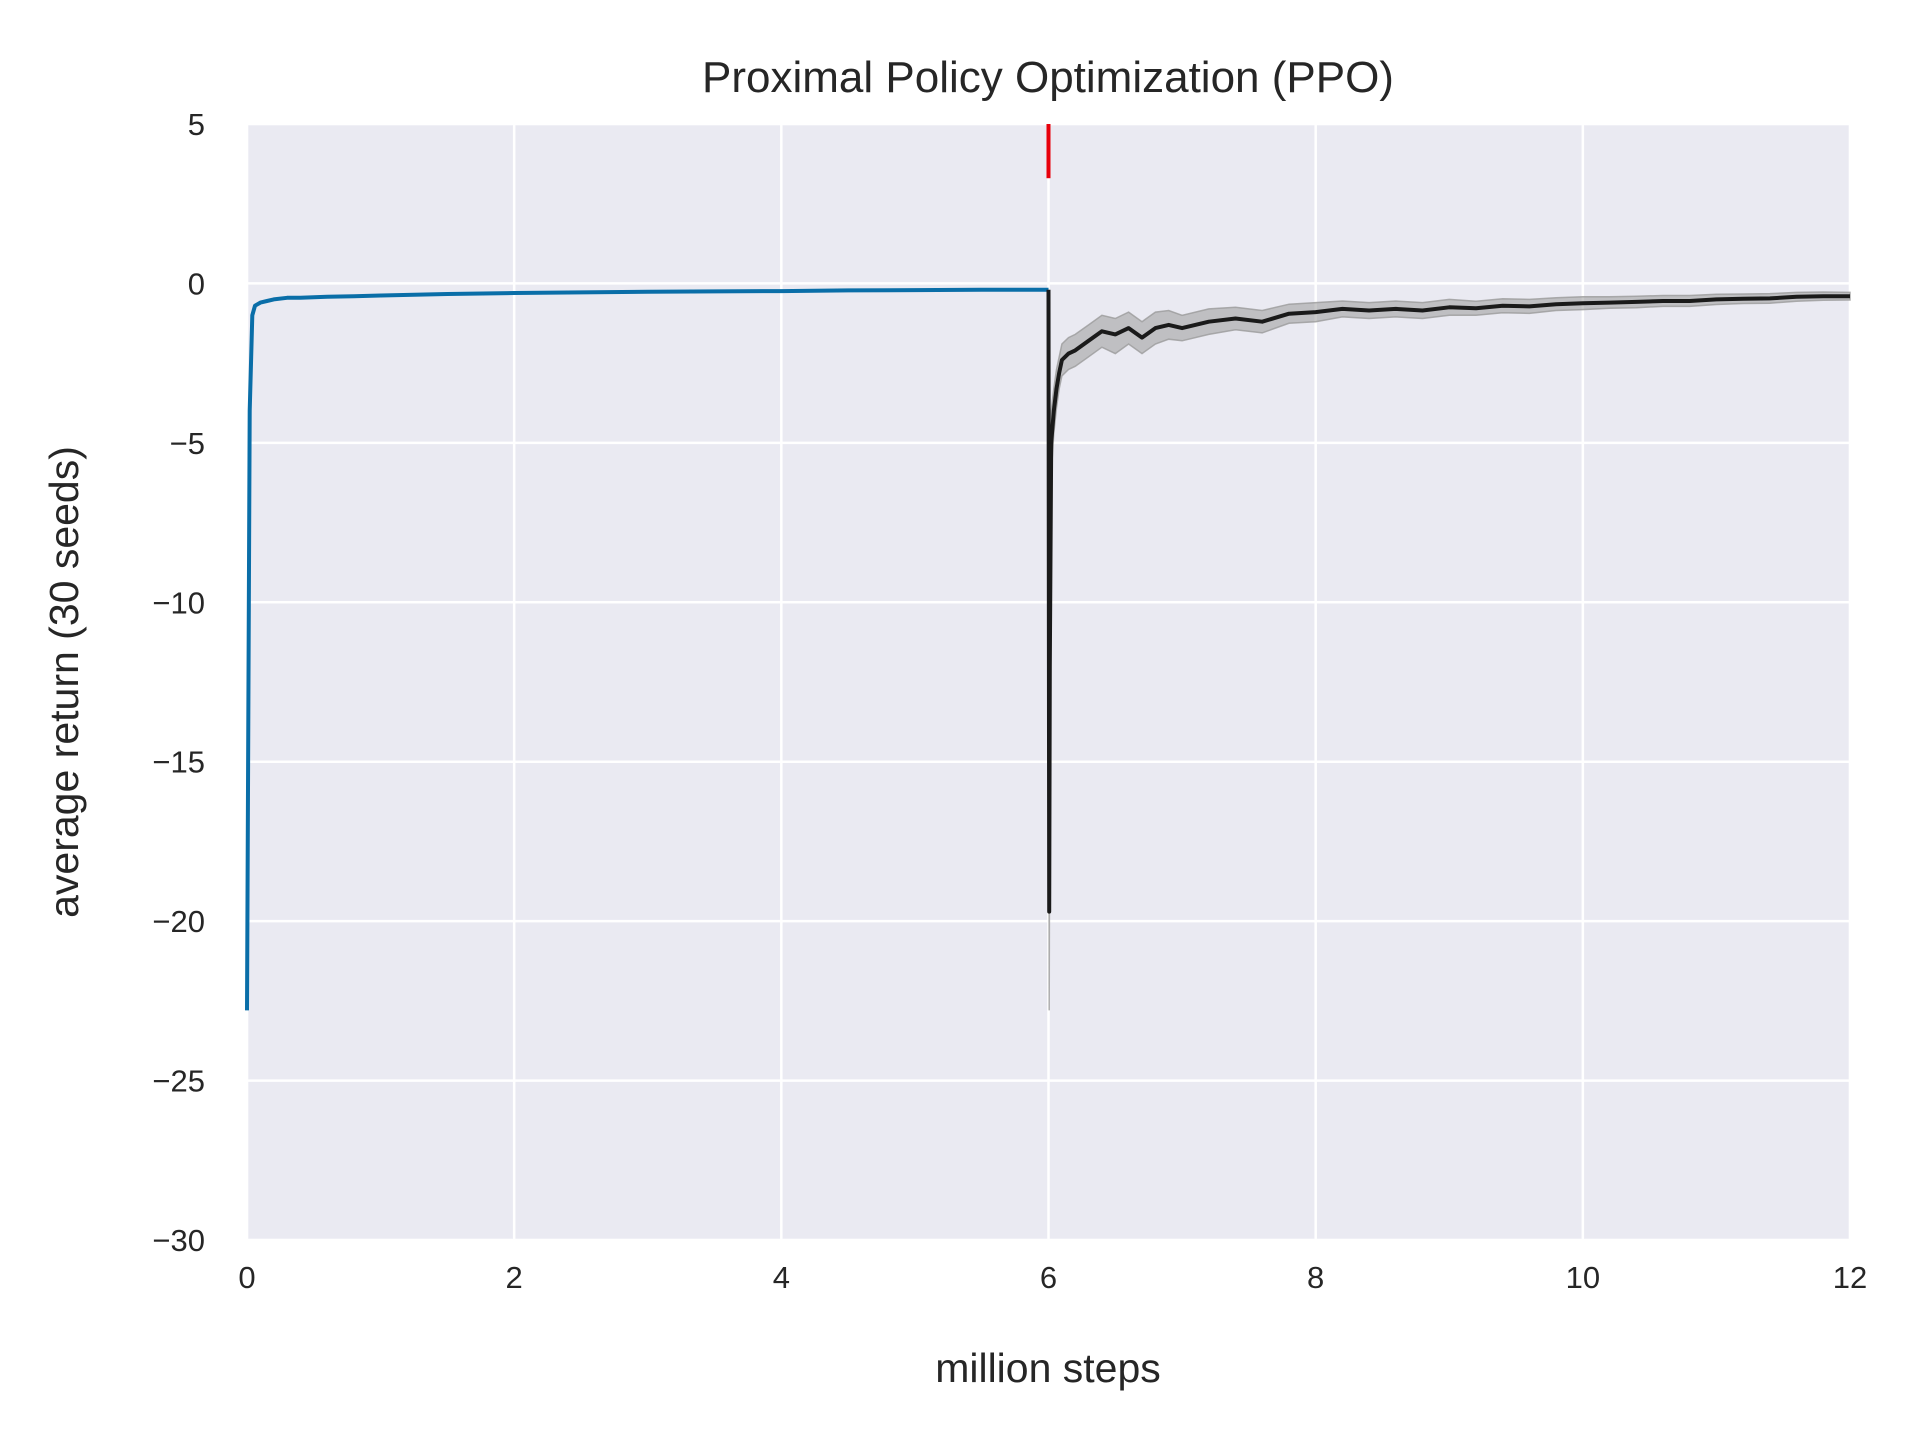 The height and width of the screenshot is (1445, 1920). What do you see at coordinates (178, 1081) in the screenshot?
I see `y-tick-label: −25` at bounding box center [178, 1081].